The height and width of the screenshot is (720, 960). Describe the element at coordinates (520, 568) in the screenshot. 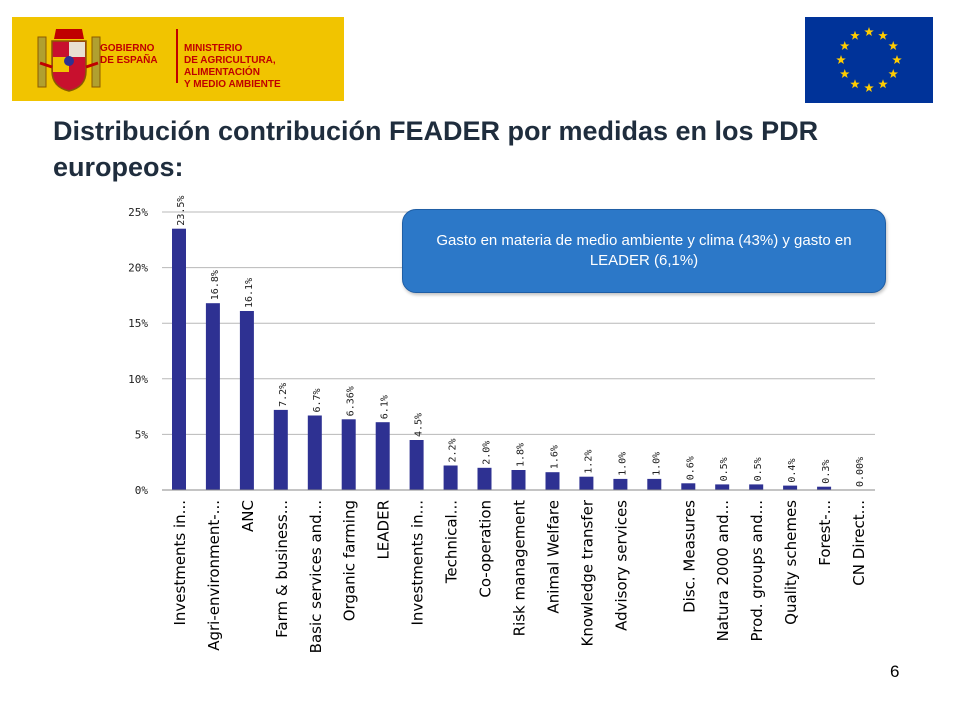

I see `x-category-label: Risk management` at that location.